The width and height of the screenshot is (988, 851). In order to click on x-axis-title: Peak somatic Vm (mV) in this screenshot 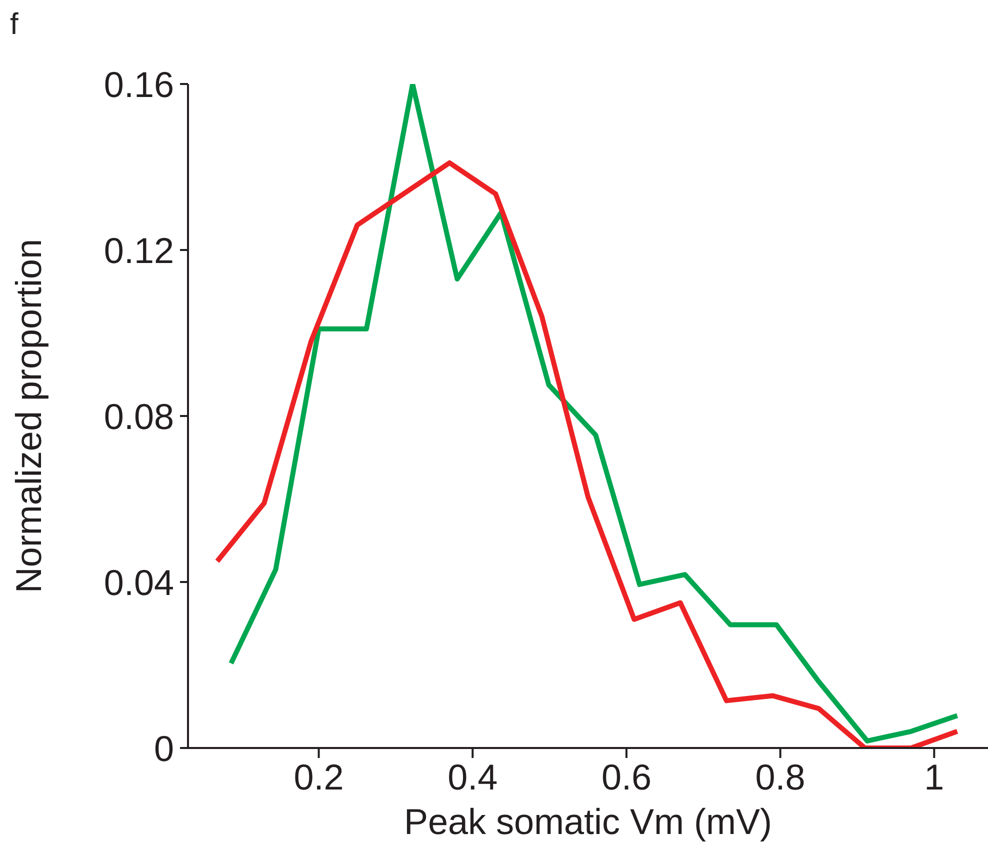, I will do `click(588, 821)`.